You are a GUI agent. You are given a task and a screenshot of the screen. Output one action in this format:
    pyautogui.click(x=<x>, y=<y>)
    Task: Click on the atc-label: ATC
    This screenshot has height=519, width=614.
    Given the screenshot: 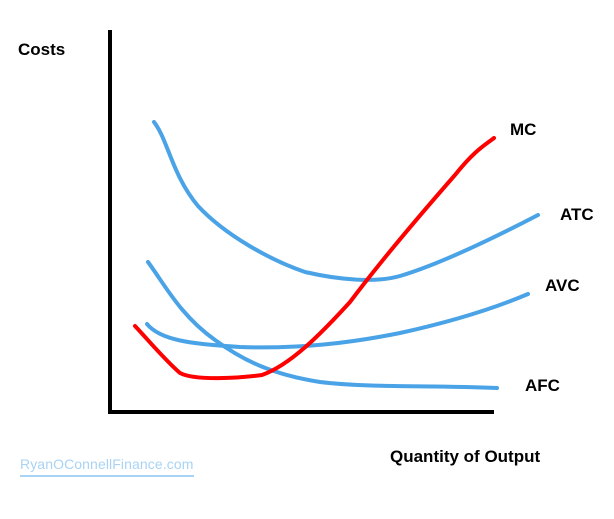 What is the action you would take?
    pyautogui.click(x=577, y=214)
    